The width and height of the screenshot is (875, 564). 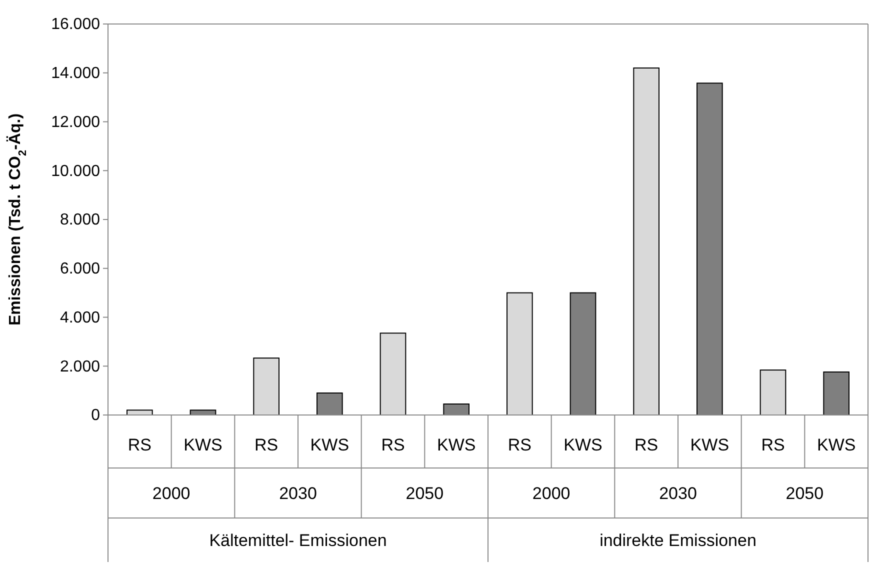 I want to click on y-tick-label: 10.000, so click(x=75, y=171).